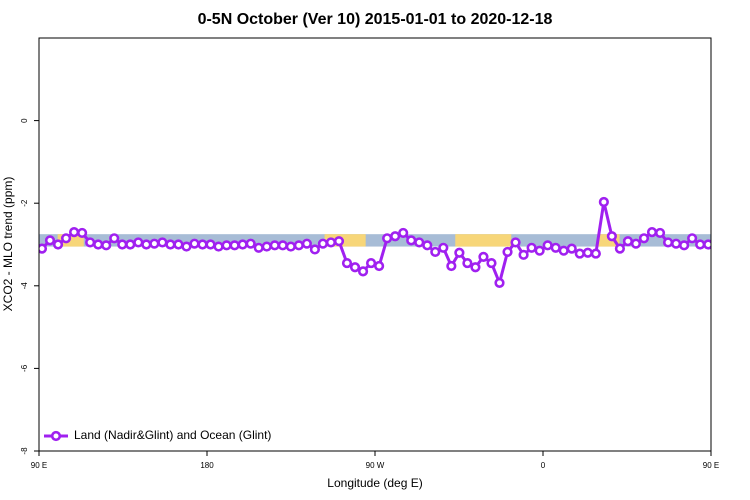 The height and width of the screenshot is (500, 750). I want to click on x-tick-label: 0, so click(543, 465).